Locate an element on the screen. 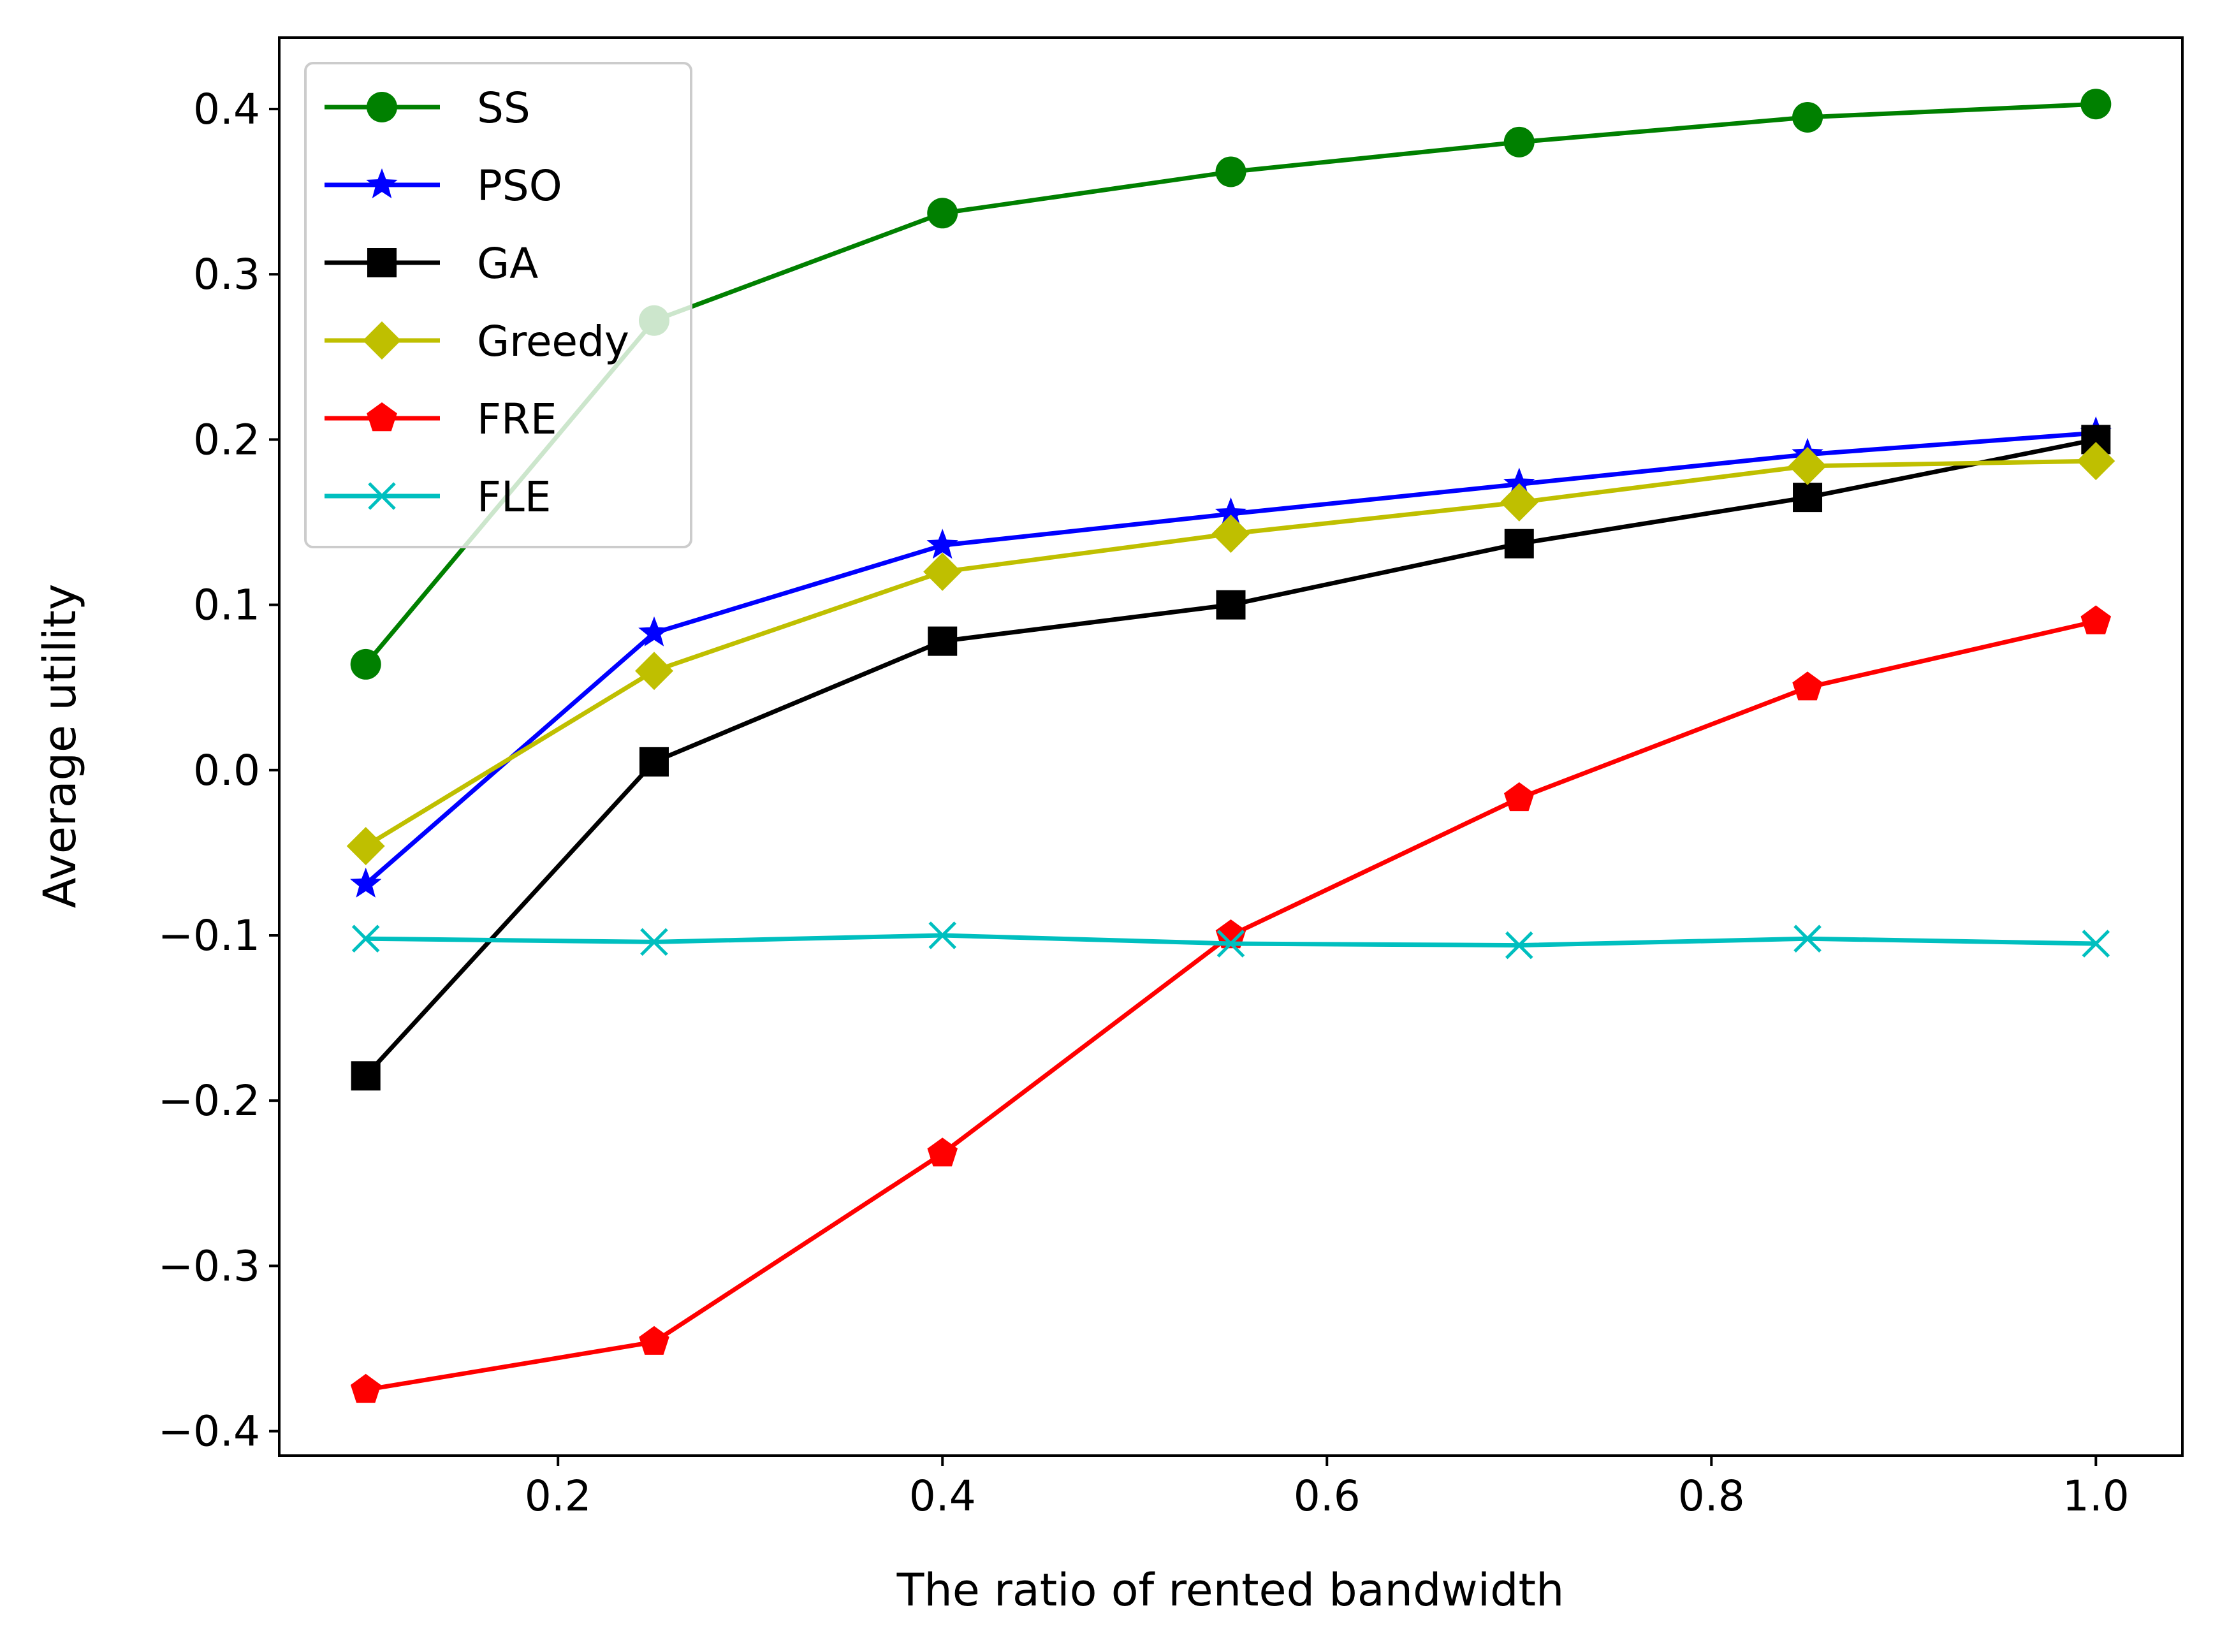 Image resolution: width=2213 pixels, height=1652 pixels. legend: SS PSO GA Greedy FRE FLE is located at coordinates (498, 305).